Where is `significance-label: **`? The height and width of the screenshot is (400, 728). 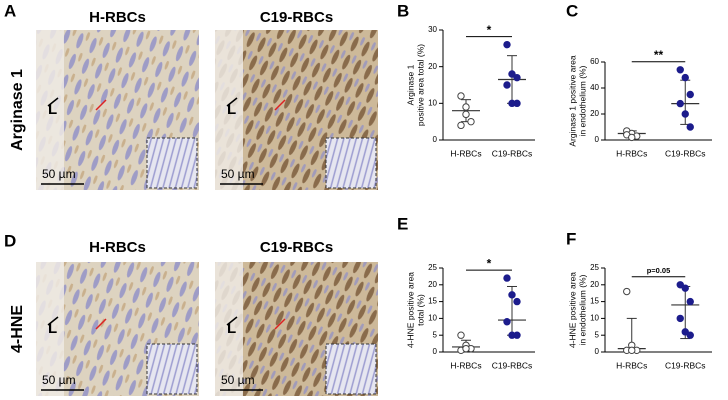 significance-label: ** is located at coordinates (659, 55).